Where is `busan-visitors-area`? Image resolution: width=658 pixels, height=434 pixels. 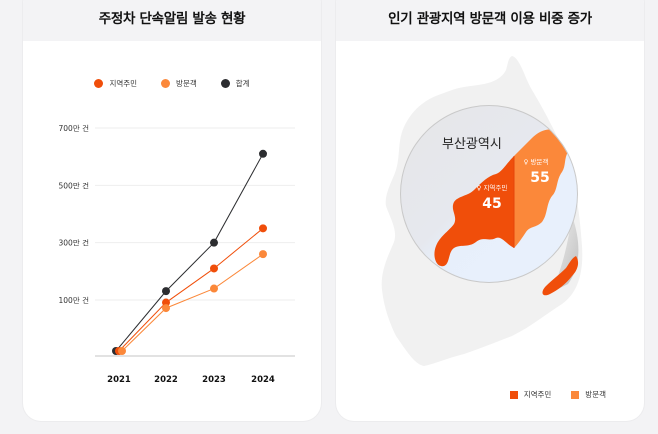 busan-visitors-area is located at coordinates (545, 188).